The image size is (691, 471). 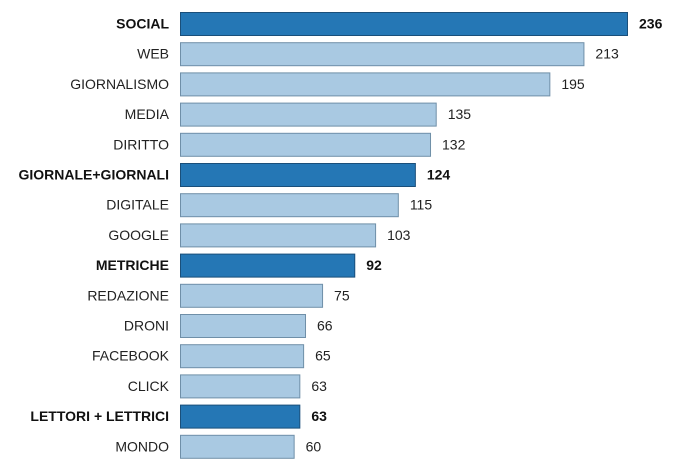 I want to click on category-label: SOCIAL, so click(x=142, y=24).